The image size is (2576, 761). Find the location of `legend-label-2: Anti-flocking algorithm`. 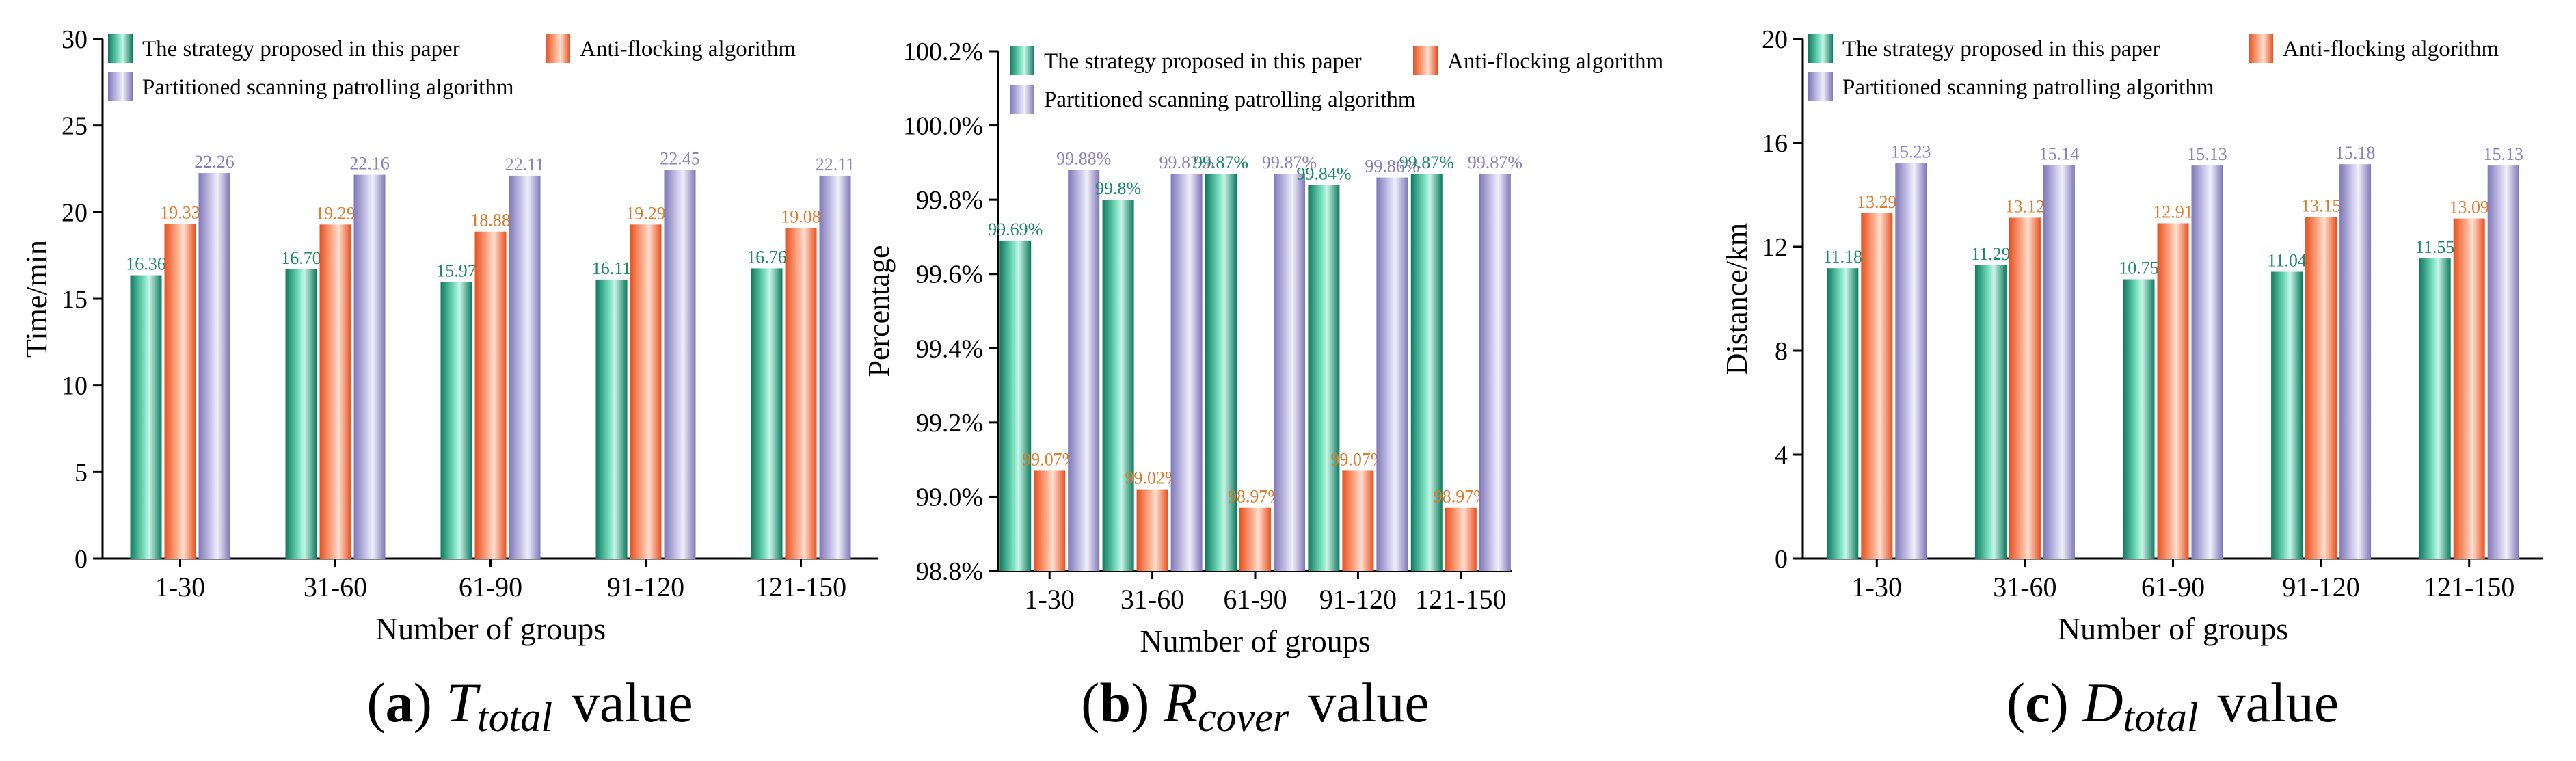

legend-label-2: Anti-flocking algorithm is located at coordinates (688, 50).